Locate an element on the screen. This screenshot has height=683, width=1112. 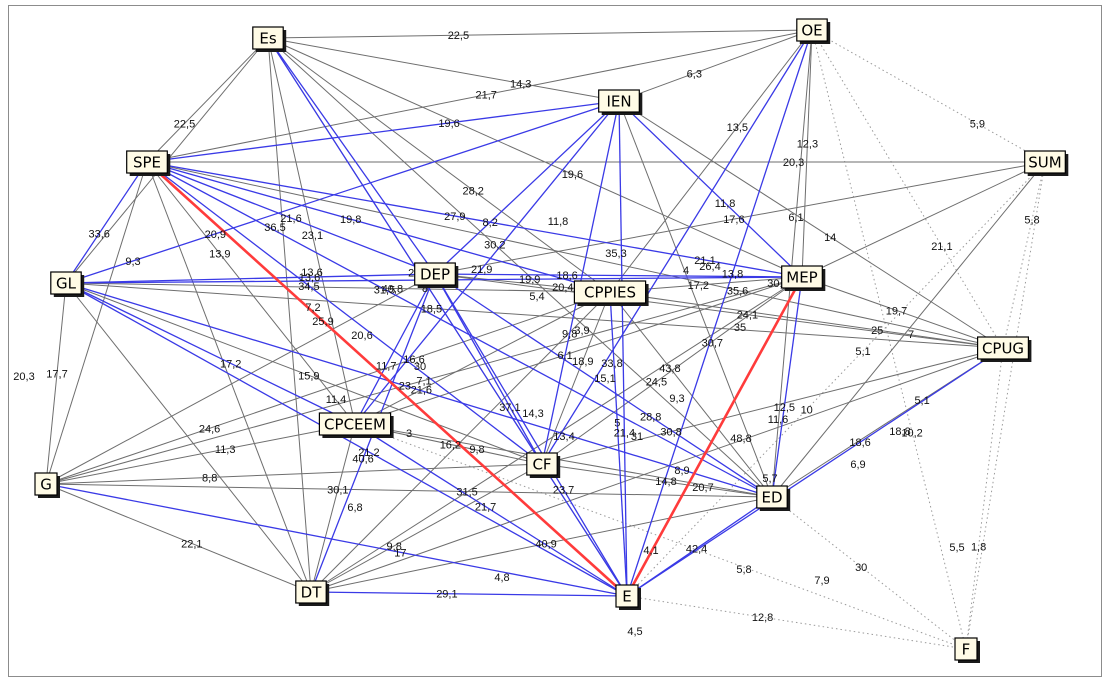
edge-ien-spe is located at coordinates (383, 131).